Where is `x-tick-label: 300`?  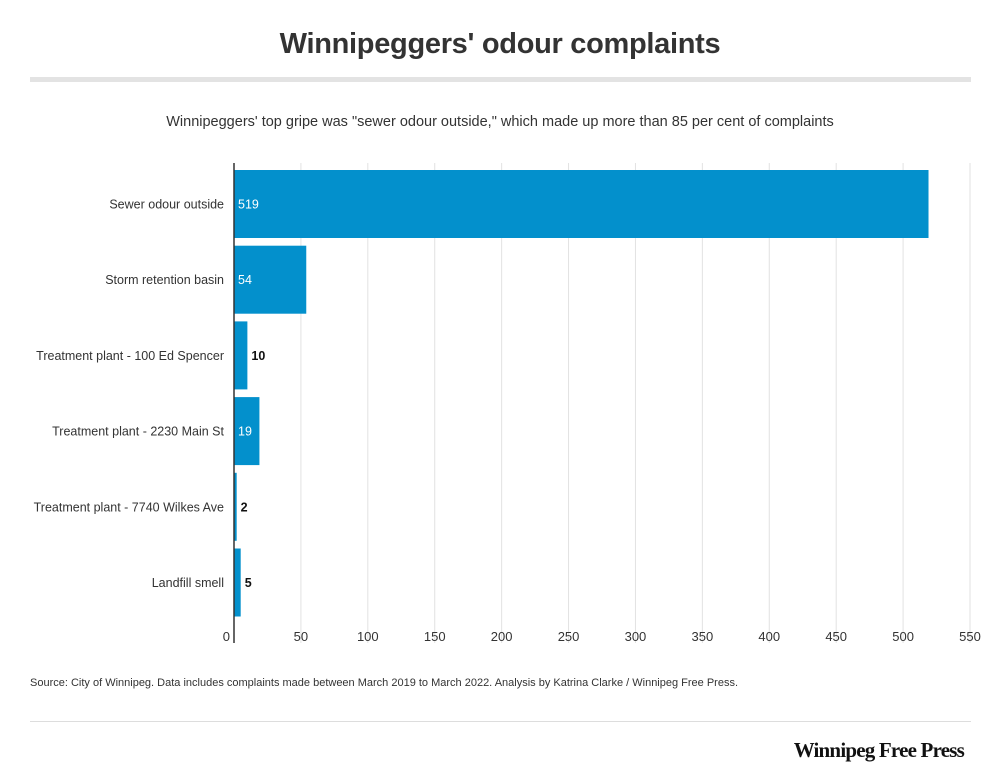
x-tick-label: 300 is located at coordinates (636, 636).